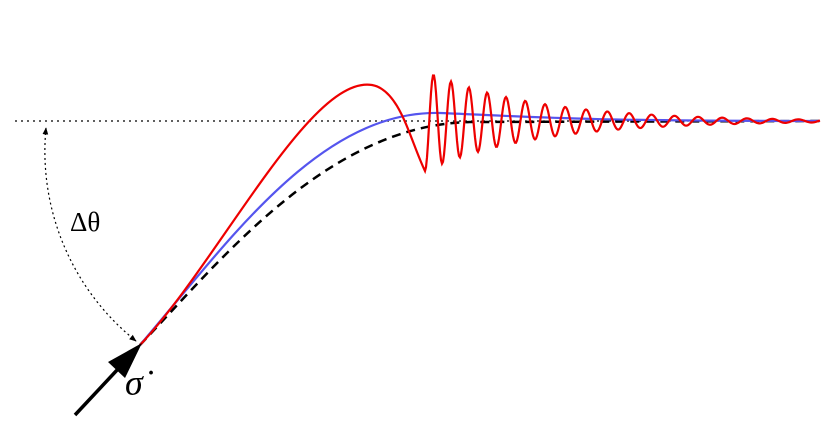 The width and height of the screenshot is (830, 432). Describe the element at coordinates (125, 360) in the screenshot. I see `rate-arrow-head` at that location.